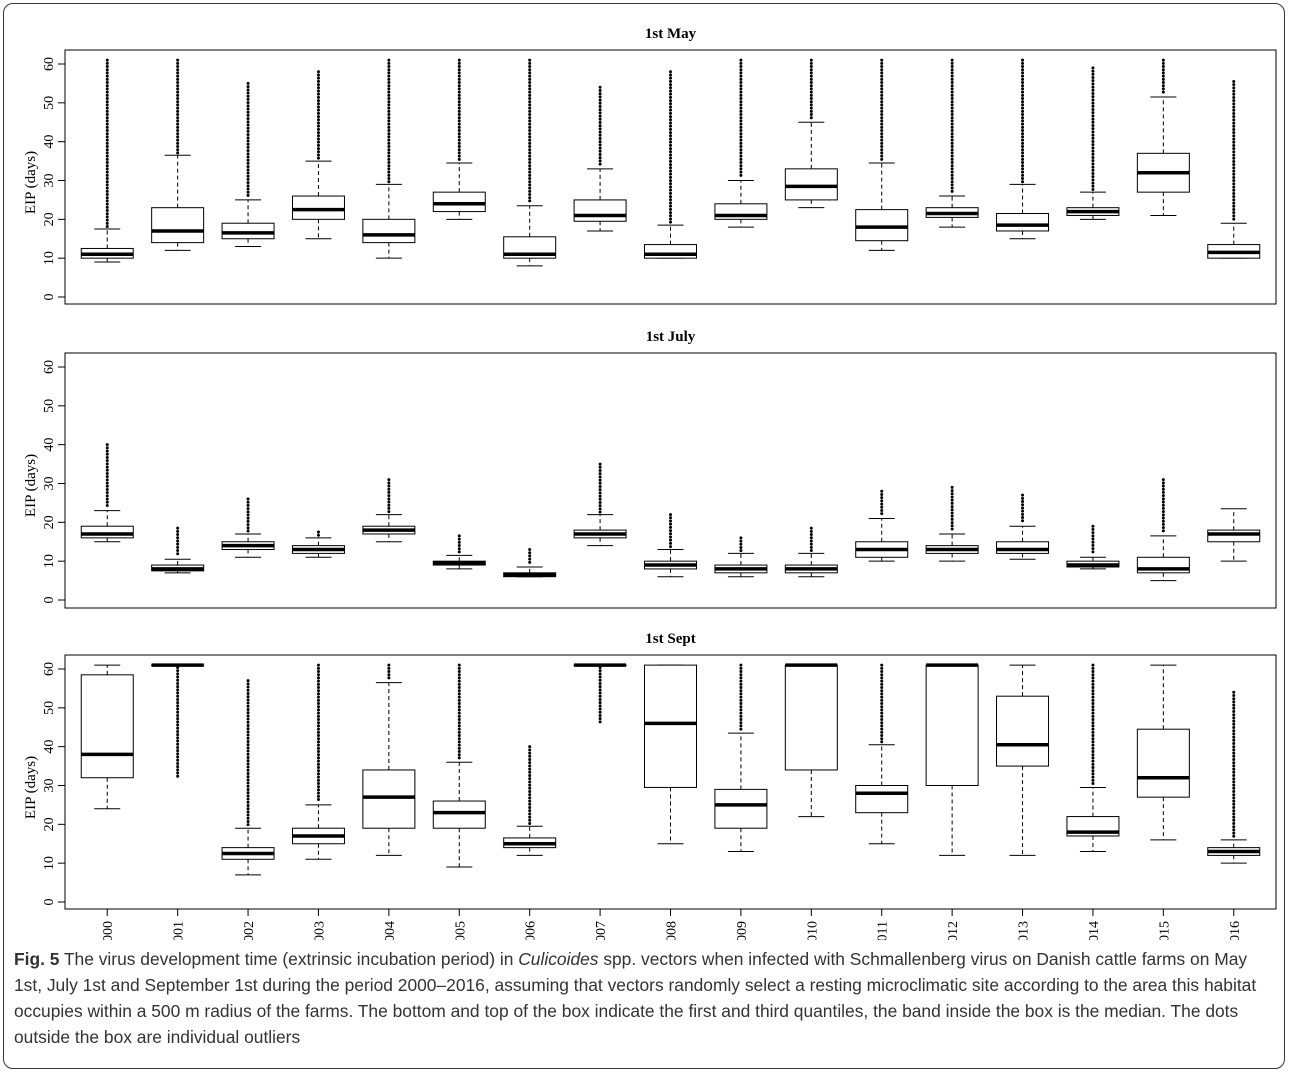 The height and width of the screenshot is (1073, 1290). What do you see at coordinates (1234, 536) in the screenshot?
I see `iqr-box` at bounding box center [1234, 536].